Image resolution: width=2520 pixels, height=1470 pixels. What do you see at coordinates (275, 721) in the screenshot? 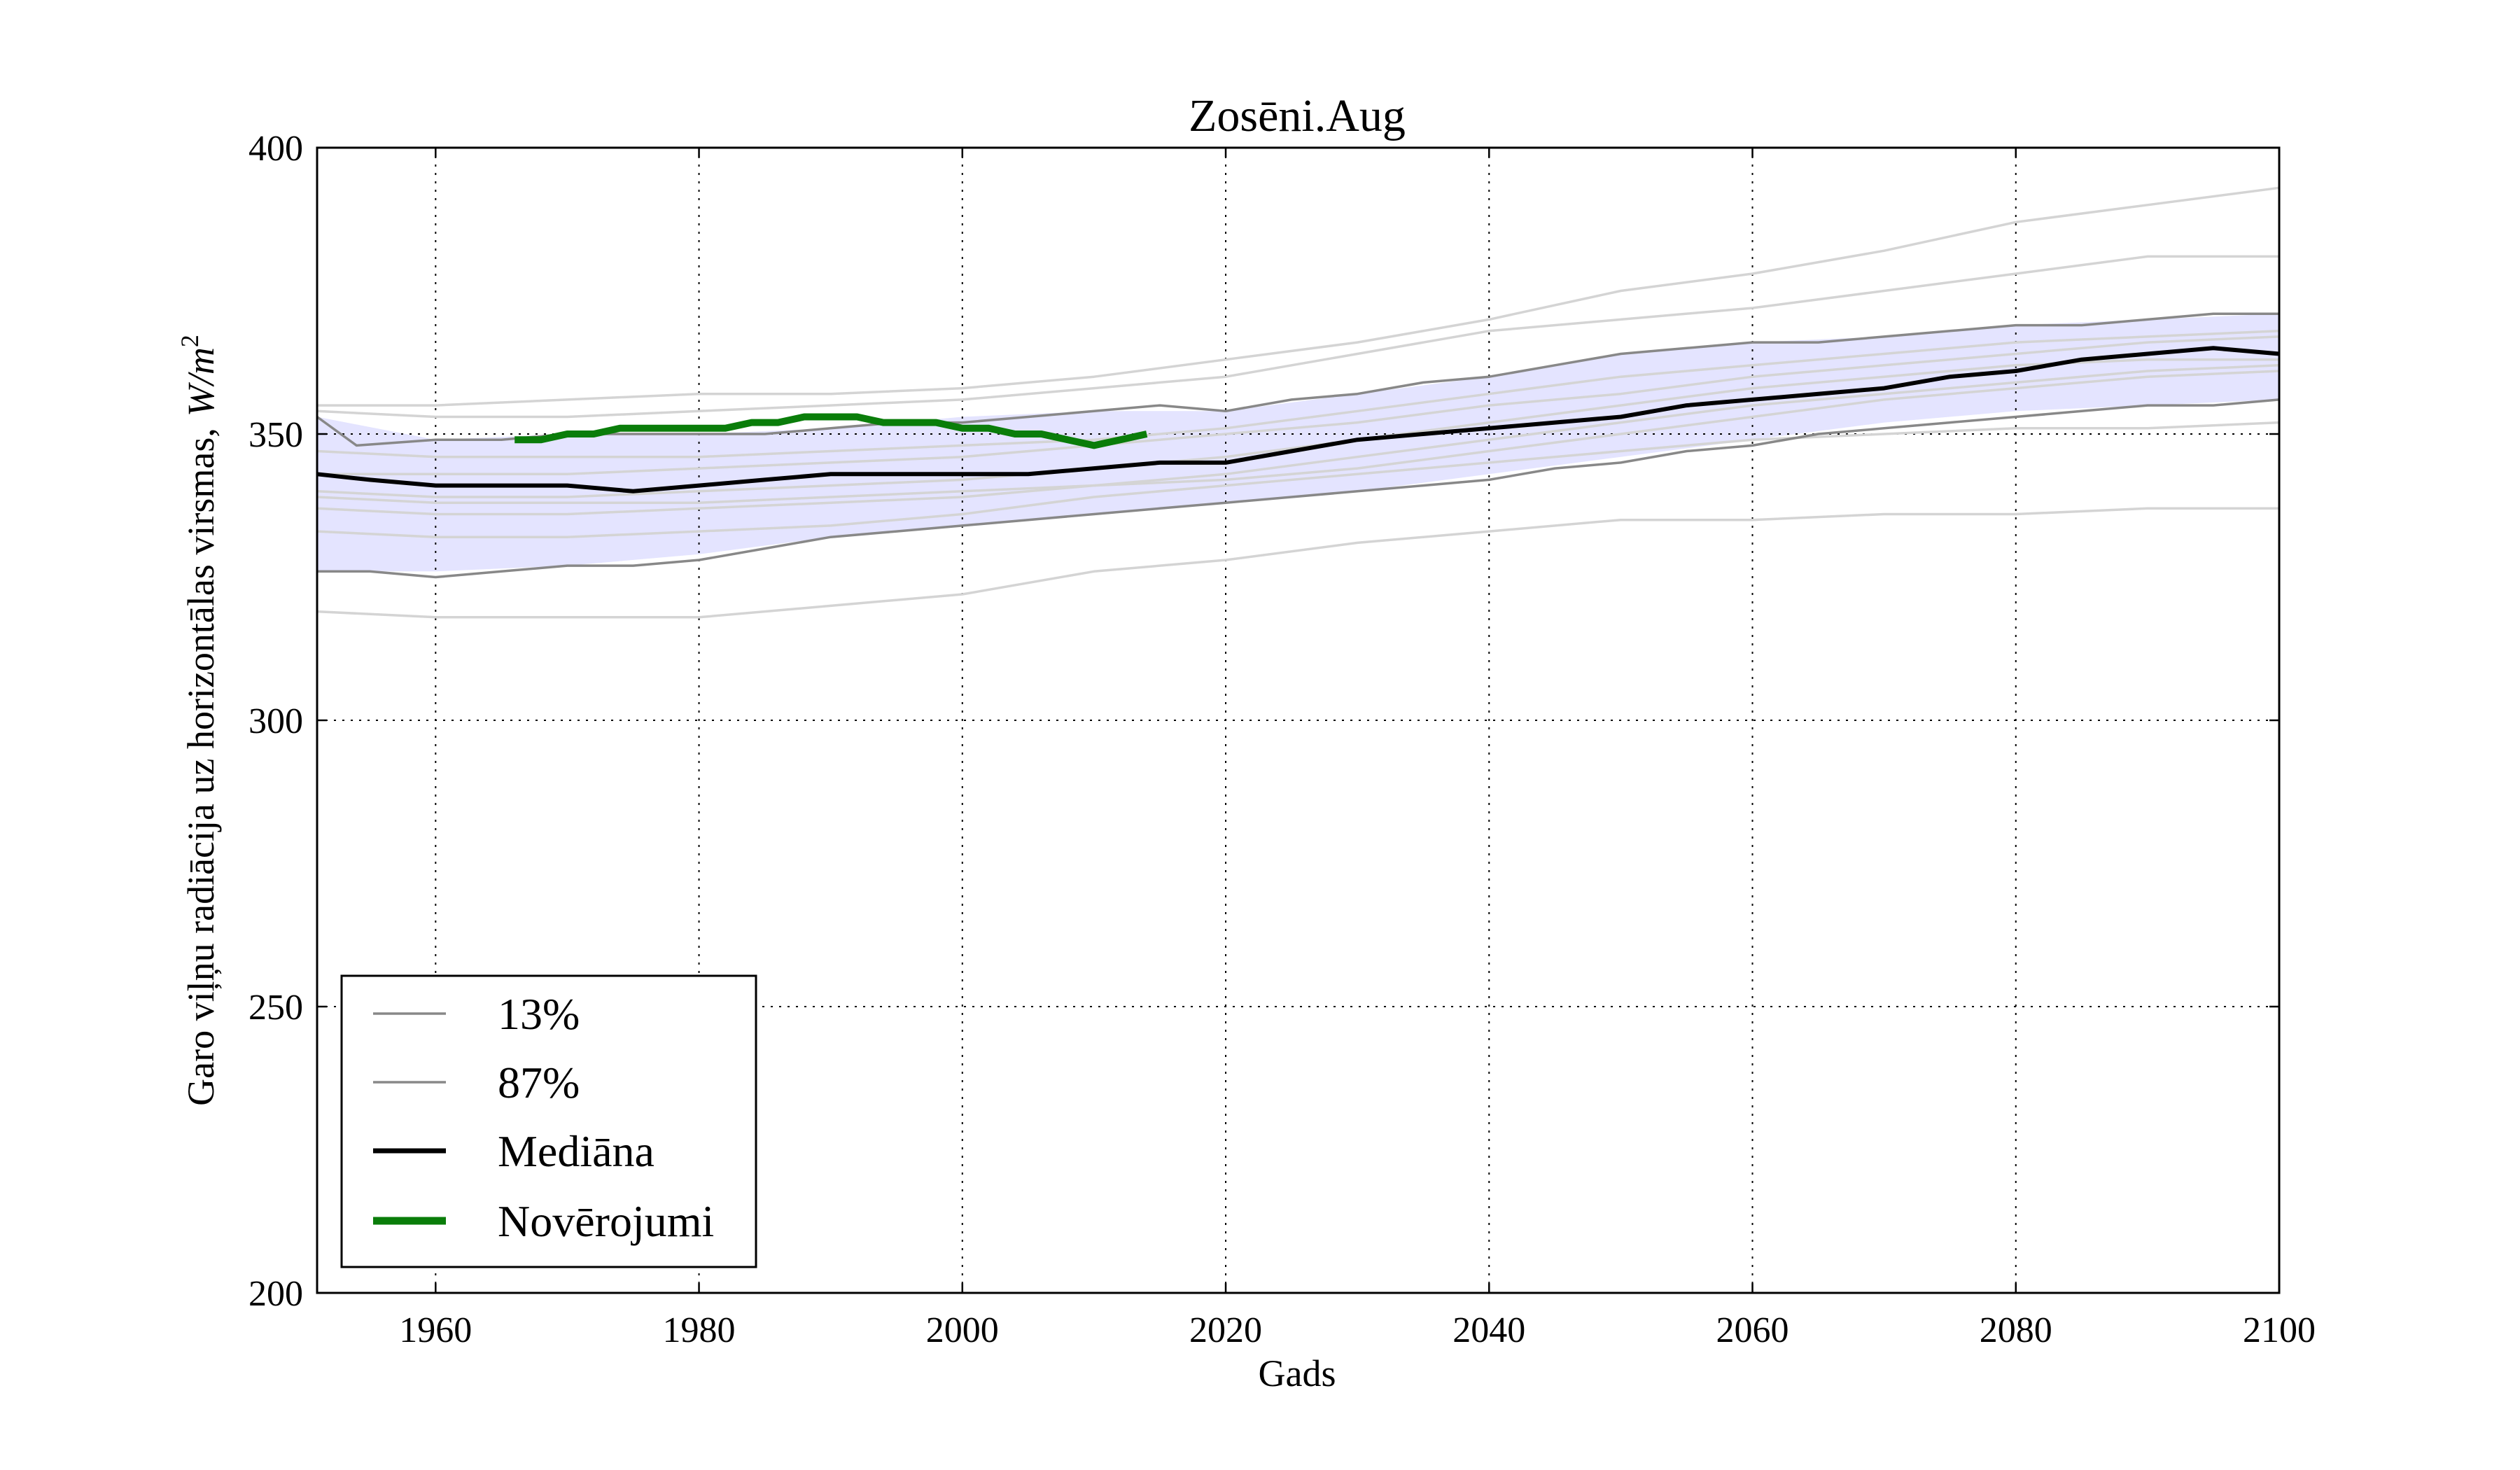
I see `y-tick-label-300: 300` at bounding box center [275, 721].